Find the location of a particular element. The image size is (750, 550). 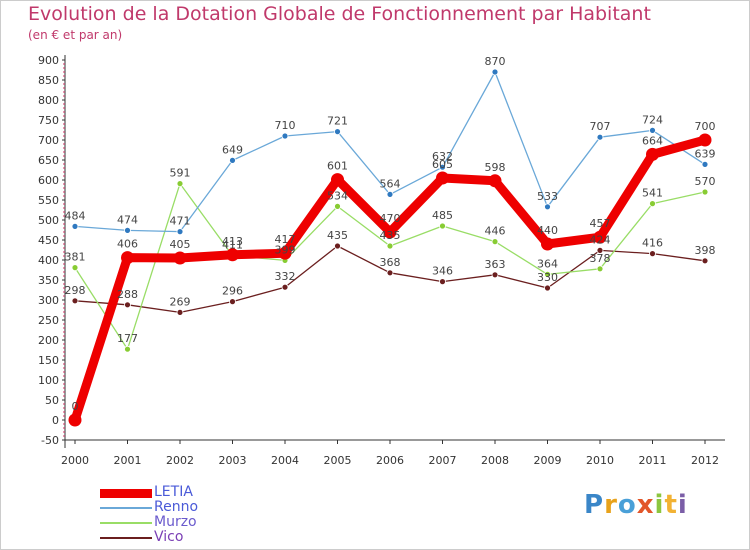

logo-letter: P is located at coordinates (594, 505).